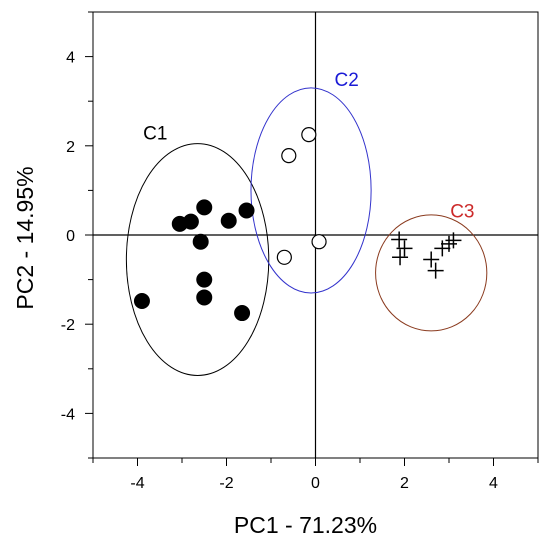 This screenshot has width=550, height=542. What do you see at coordinates (493, 483) in the screenshot?
I see `x-tick-label: 4` at bounding box center [493, 483].